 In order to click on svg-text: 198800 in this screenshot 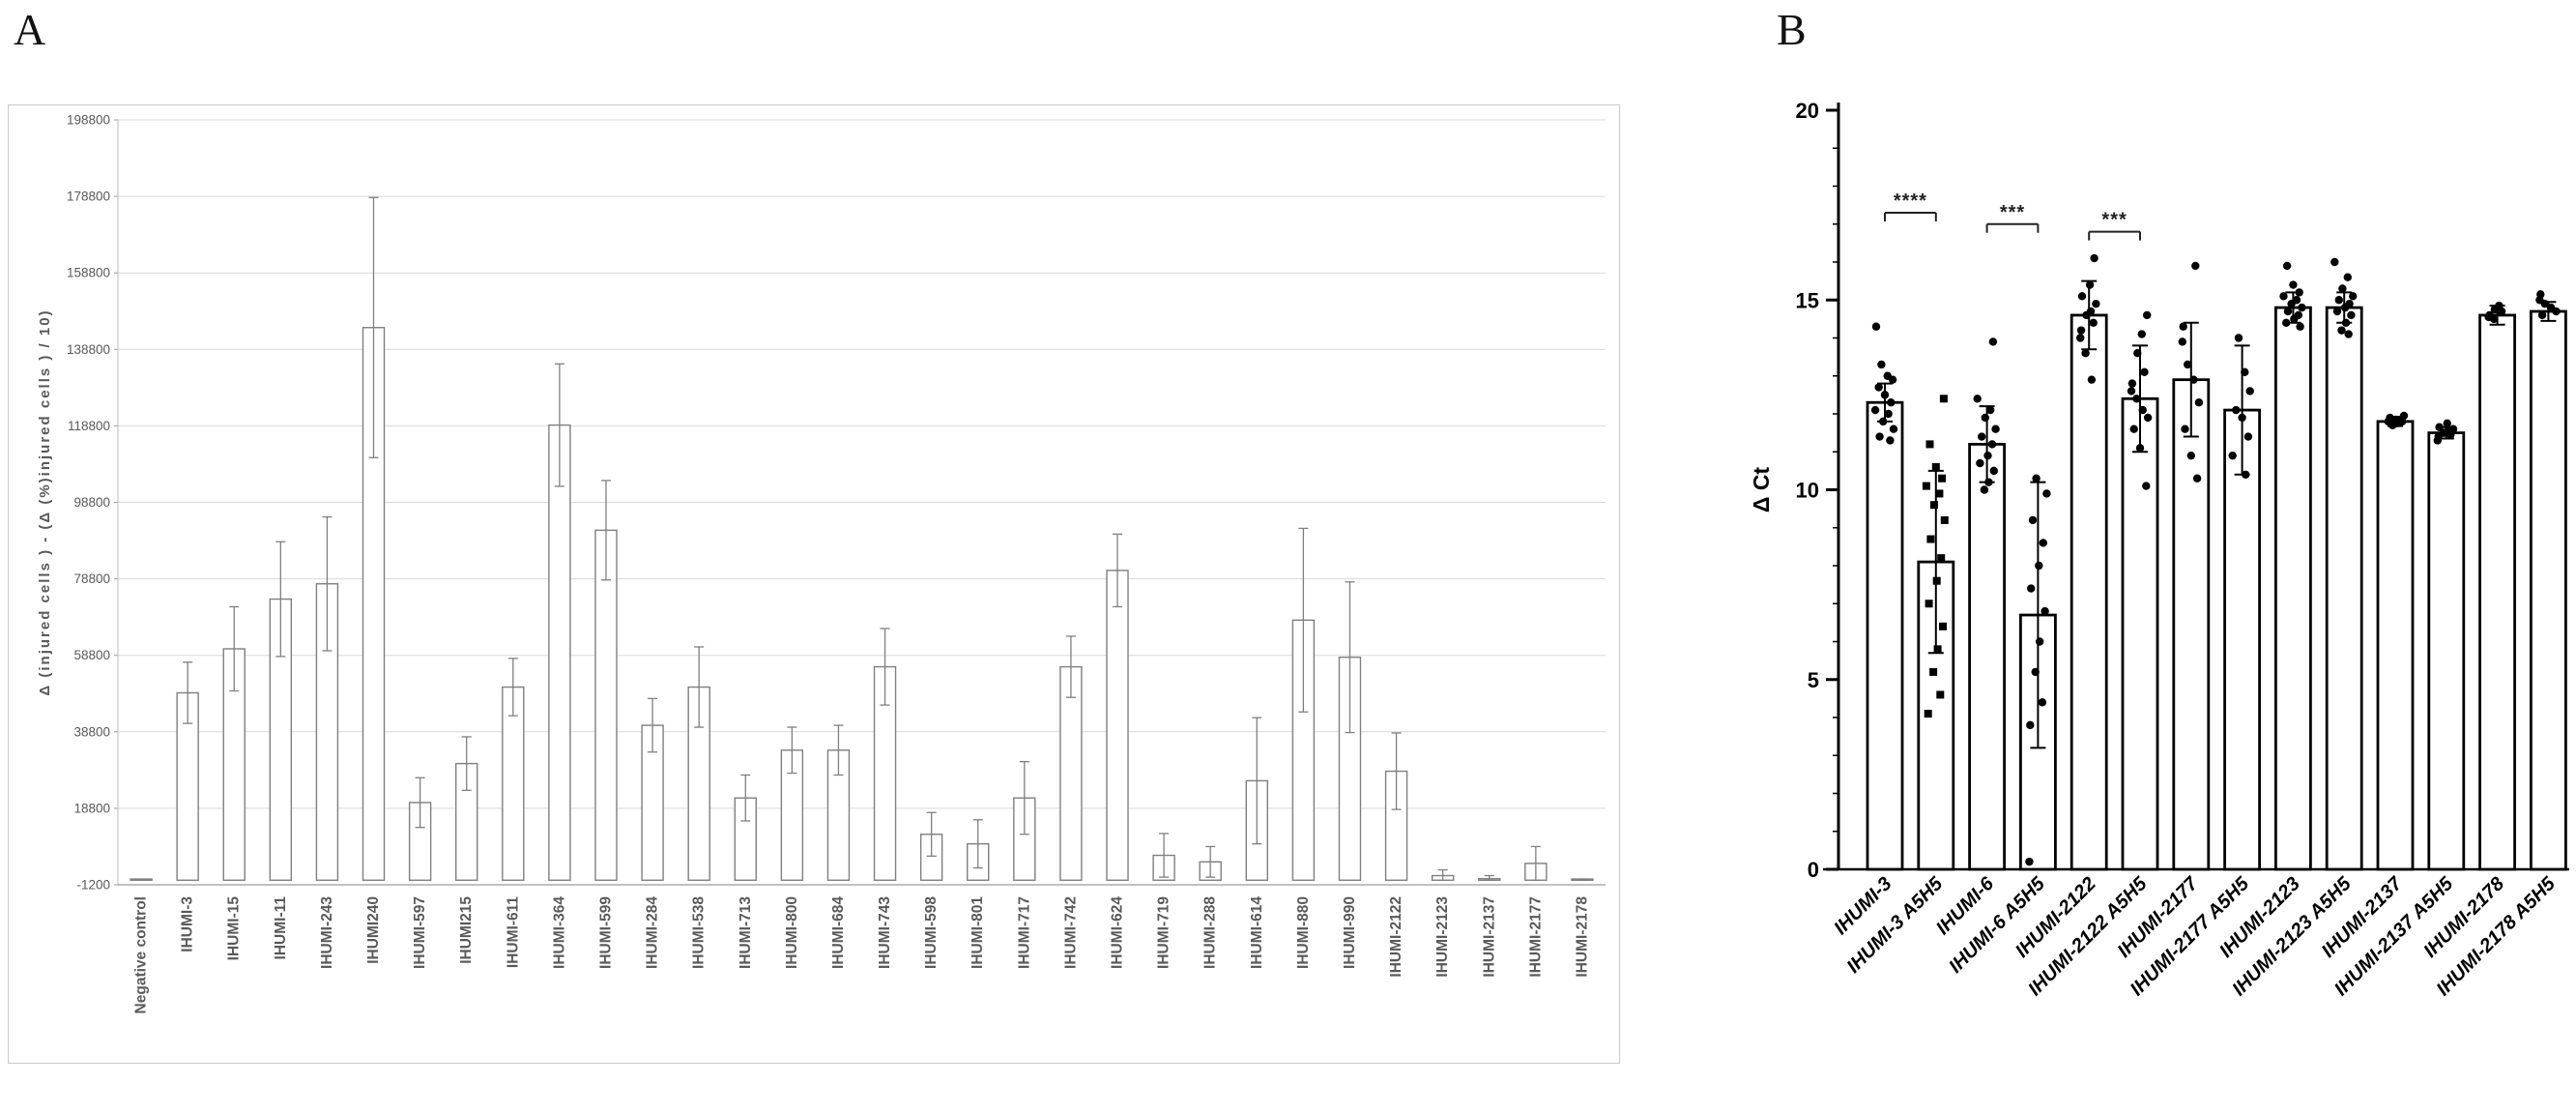, I will do `click(88, 120)`.